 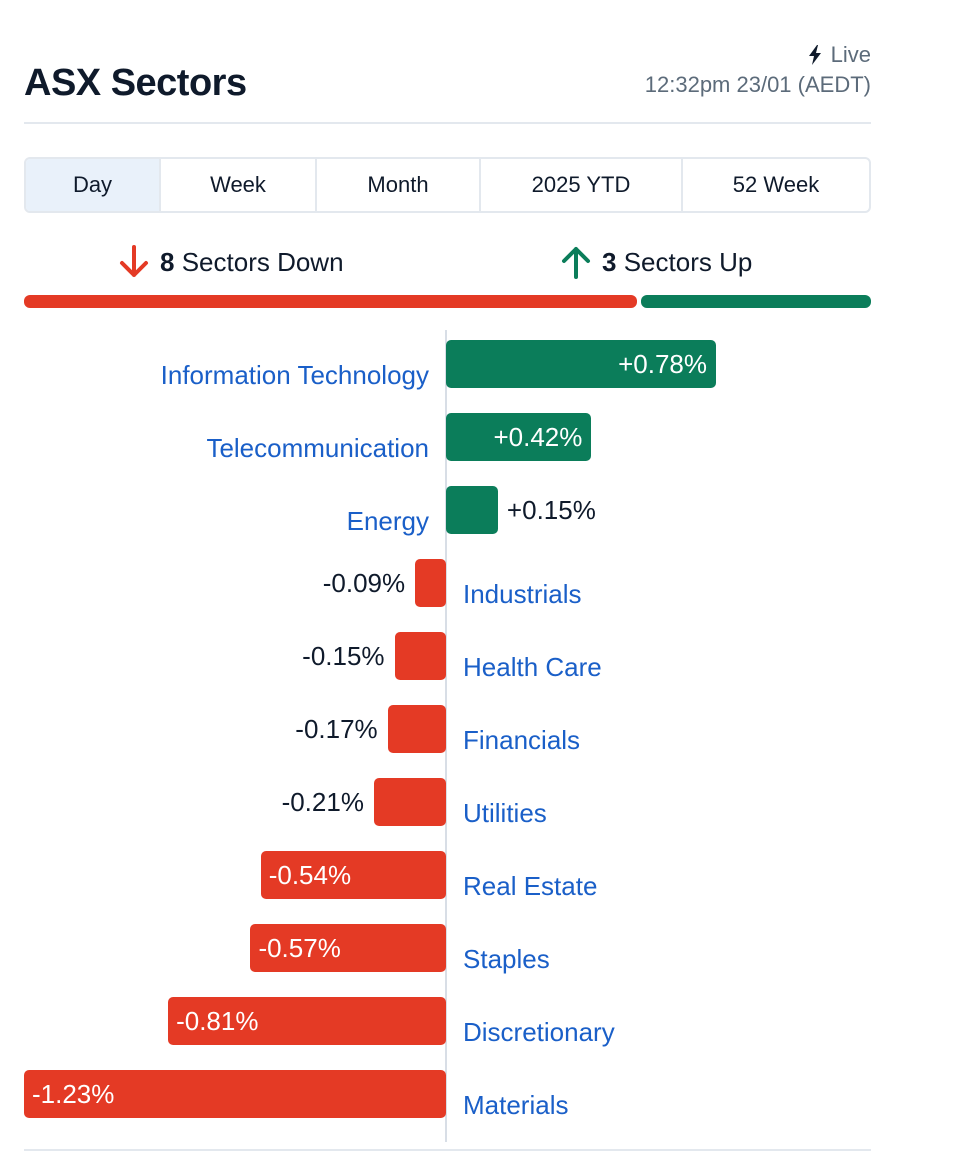 I want to click on bar-information-technology, so click(x=581, y=364).